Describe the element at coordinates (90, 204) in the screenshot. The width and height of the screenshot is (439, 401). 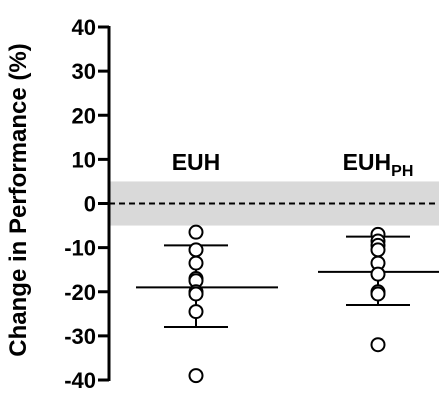
I see `y-tick-label: 0` at that location.